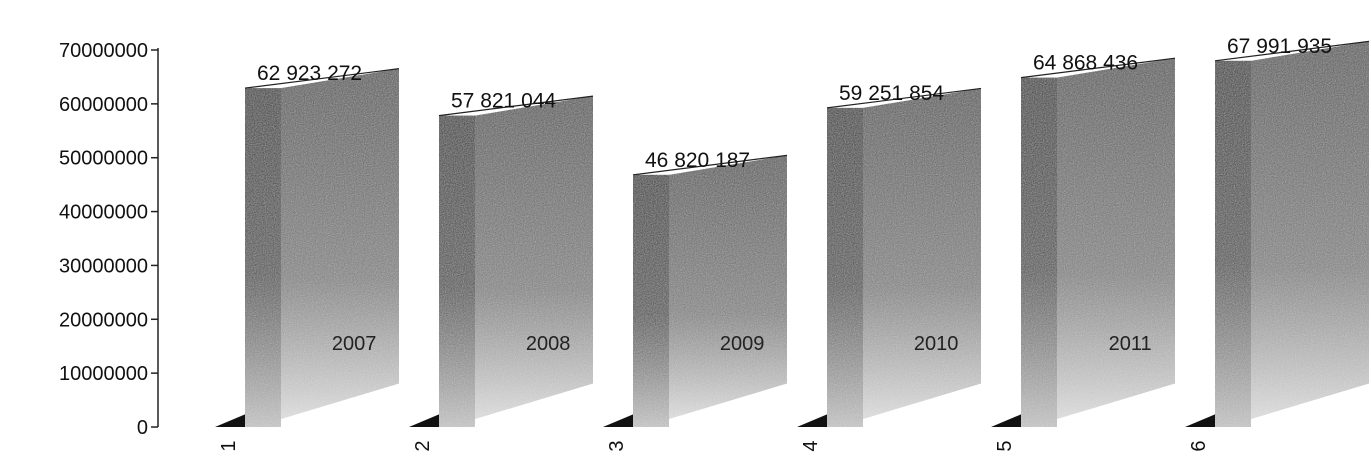 The height and width of the screenshot is (461, 1371). I want to click on y-tick-label: 40000000, so click(103, 213).